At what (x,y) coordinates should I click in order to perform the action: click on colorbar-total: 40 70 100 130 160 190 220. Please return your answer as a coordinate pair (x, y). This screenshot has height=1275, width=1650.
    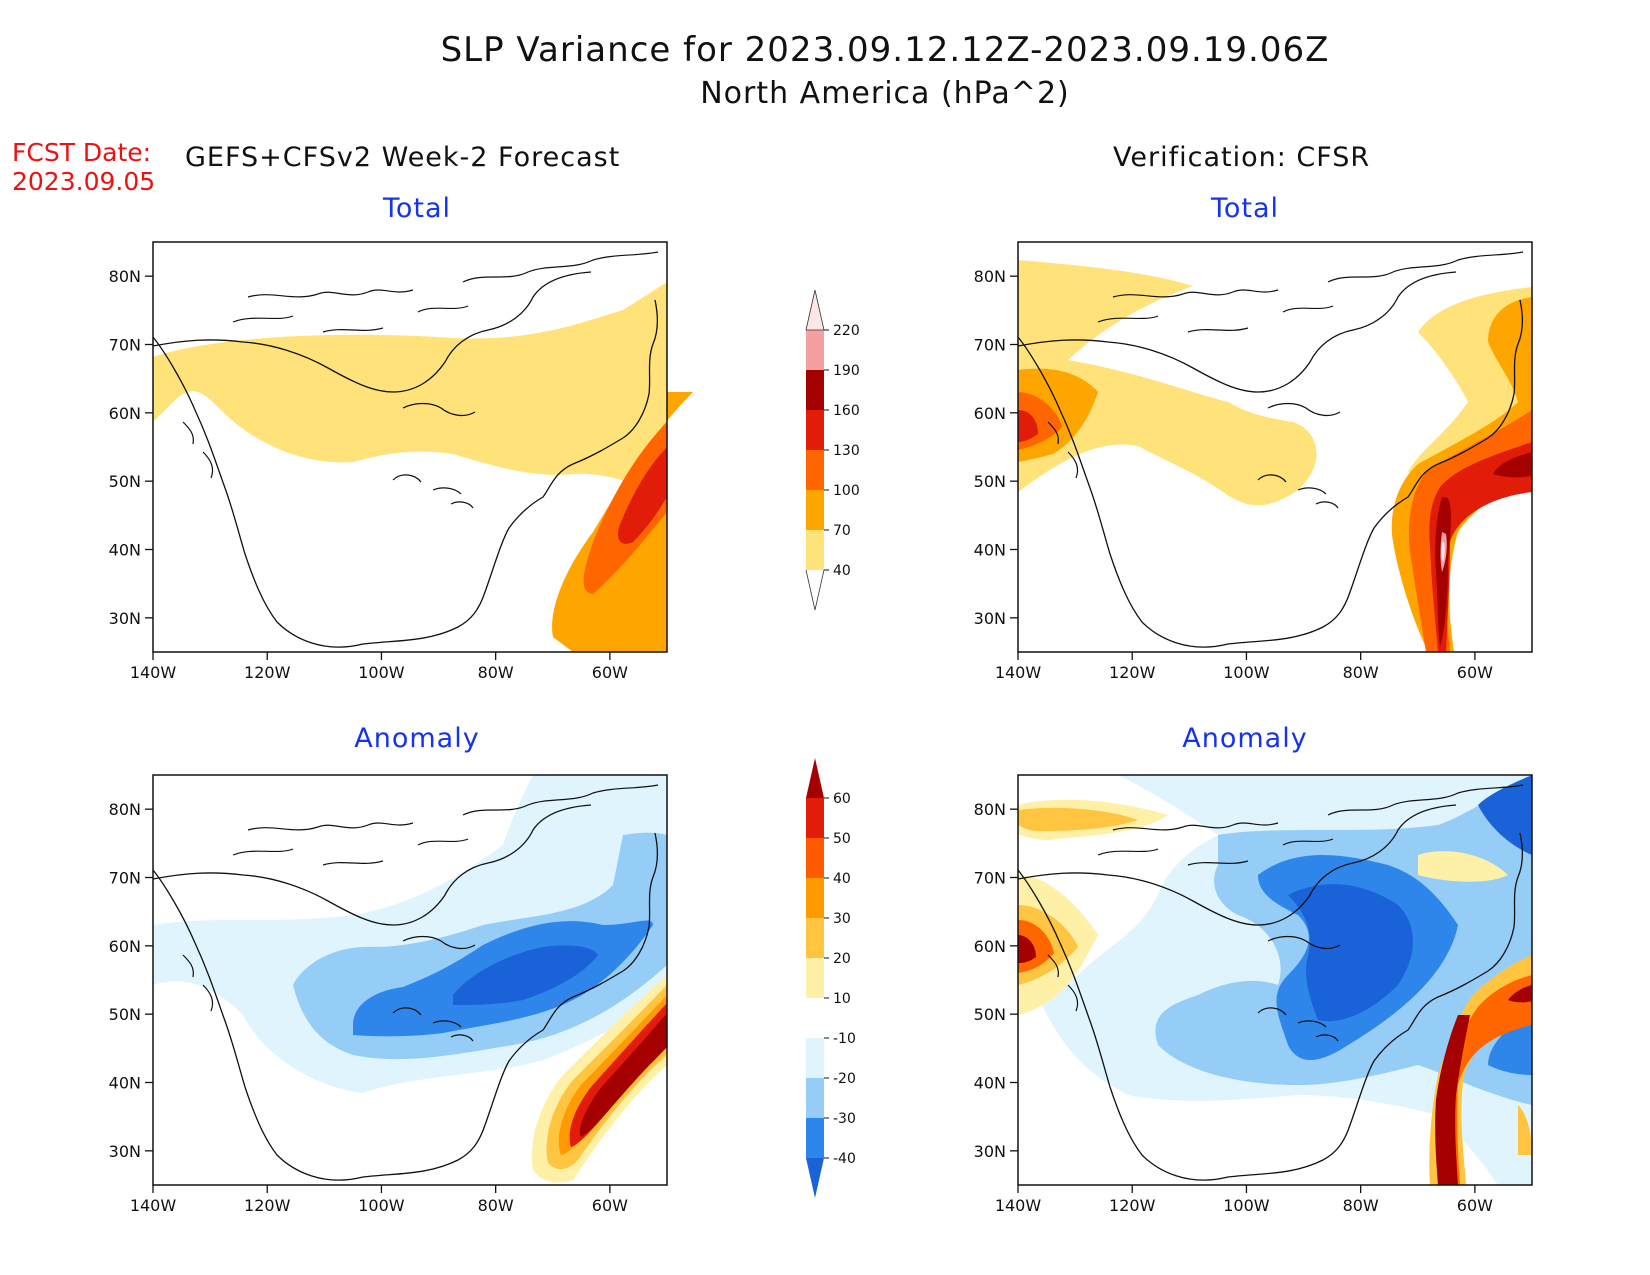
    Looking at the image, I should click on (832, 450).